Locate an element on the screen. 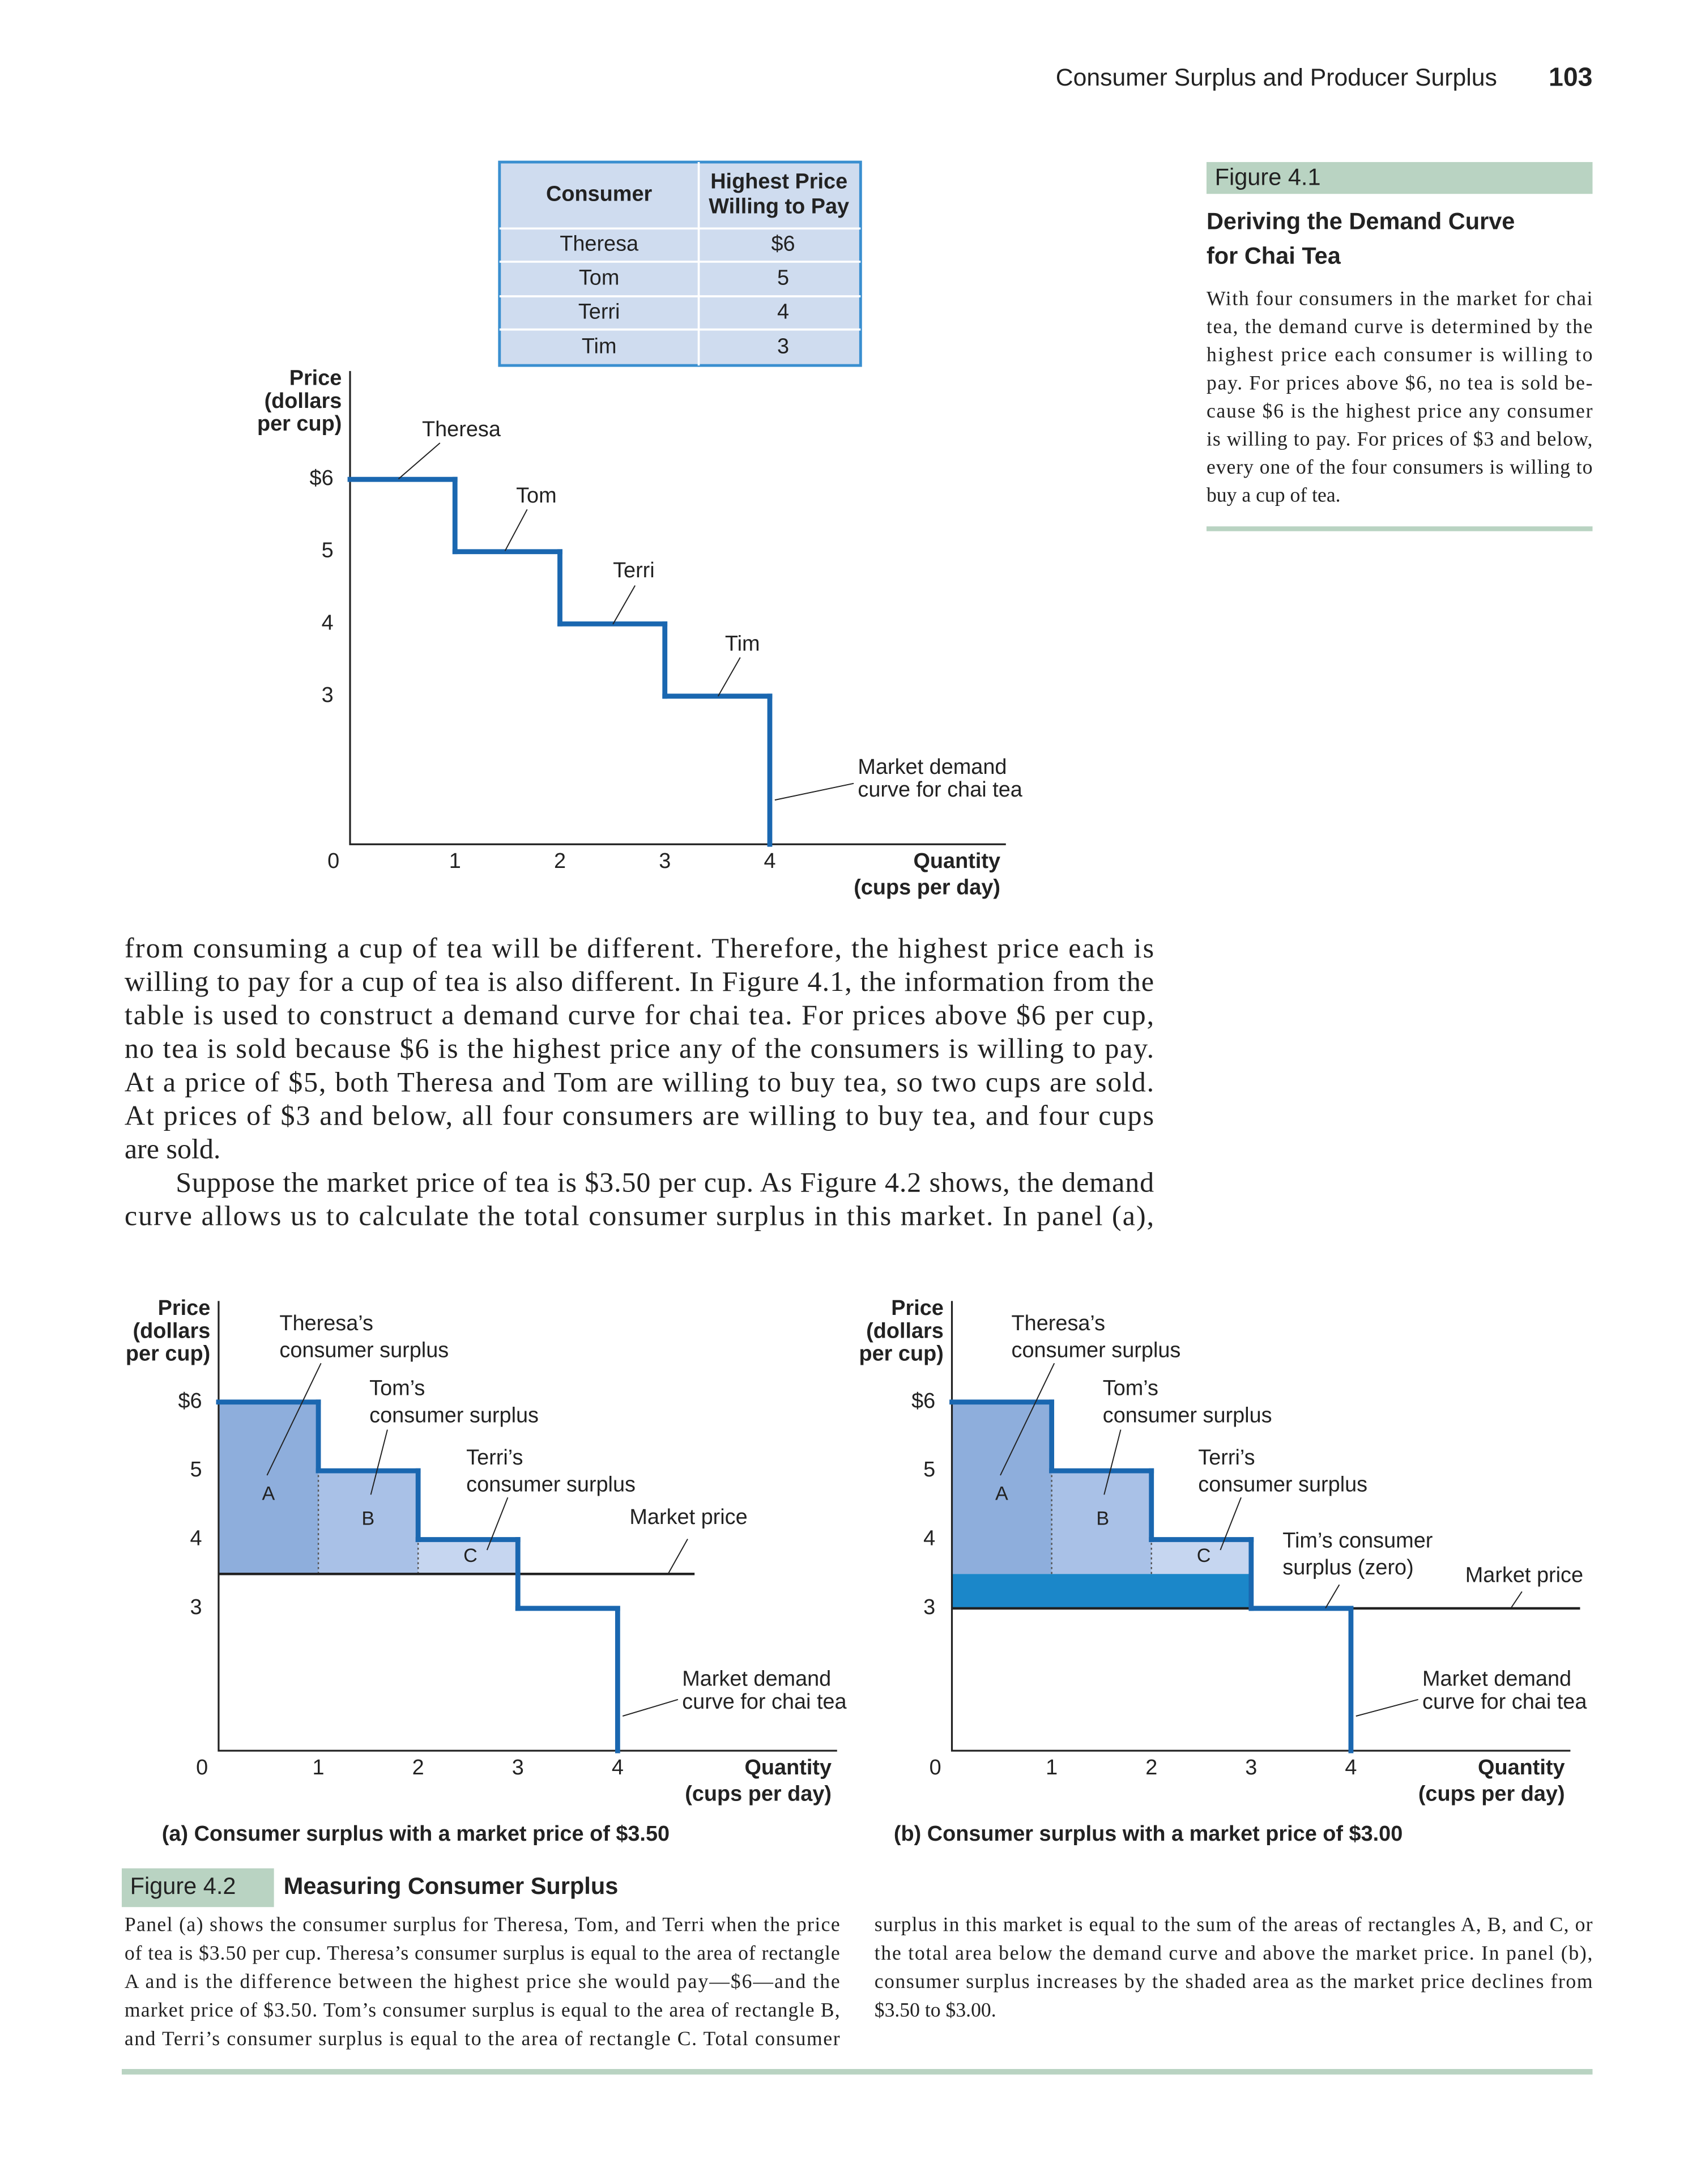  table-header: Highest Price is located at coordinates (778, 182).